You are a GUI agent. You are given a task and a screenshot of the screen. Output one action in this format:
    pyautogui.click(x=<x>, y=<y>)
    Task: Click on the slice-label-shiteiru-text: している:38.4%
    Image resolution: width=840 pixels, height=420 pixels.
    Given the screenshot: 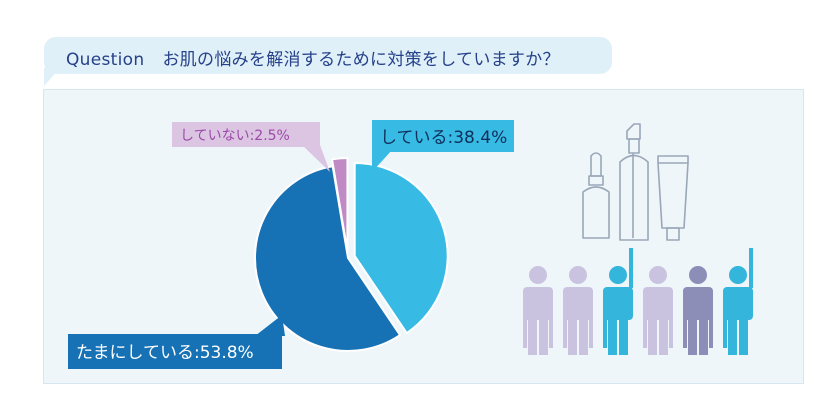 What is the action you would take?
    pyautogui.click(x=443, y=138)
    